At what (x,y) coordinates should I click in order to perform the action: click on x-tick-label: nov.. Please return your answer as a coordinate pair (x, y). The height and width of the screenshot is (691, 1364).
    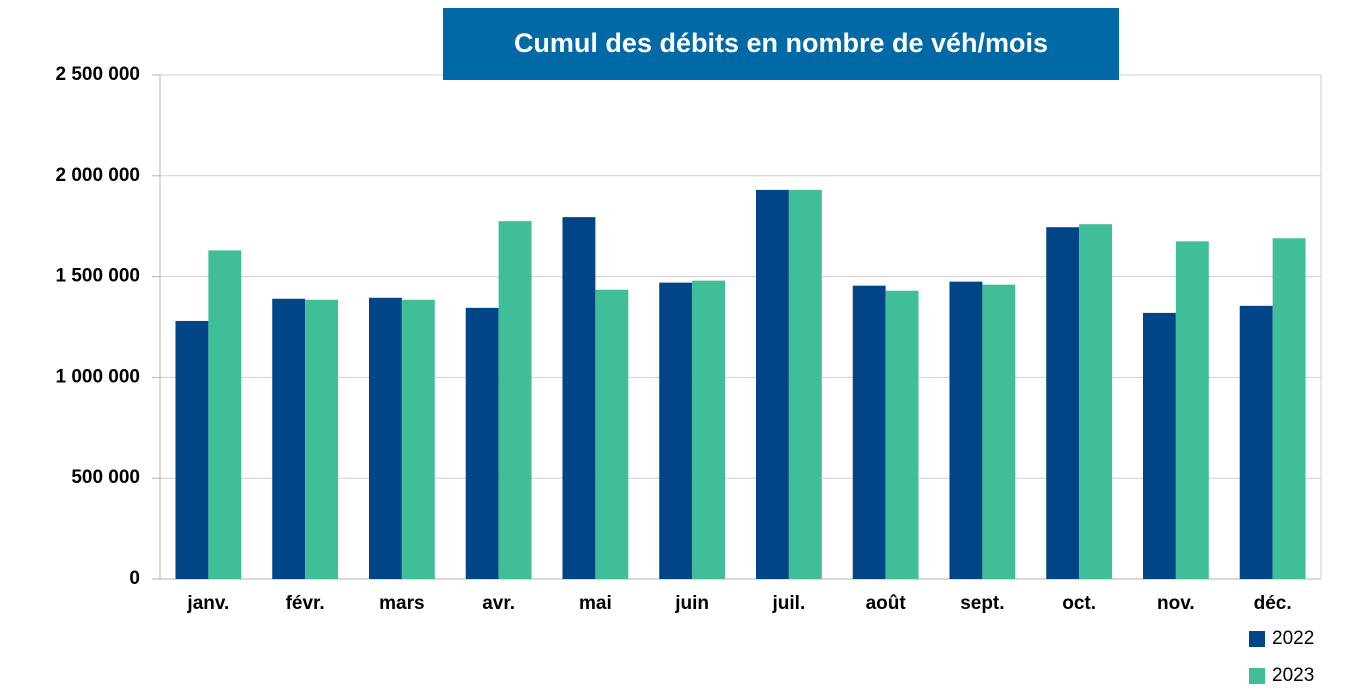
    Looking at the image, I should click on (1176, 603).